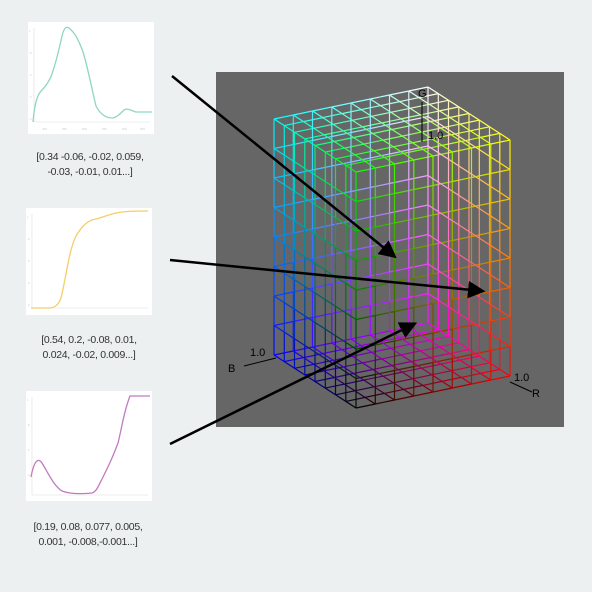 This screenshot has height=592, width=592. I want to click on axis-b-max-label: 1.0, so click(258, 353).